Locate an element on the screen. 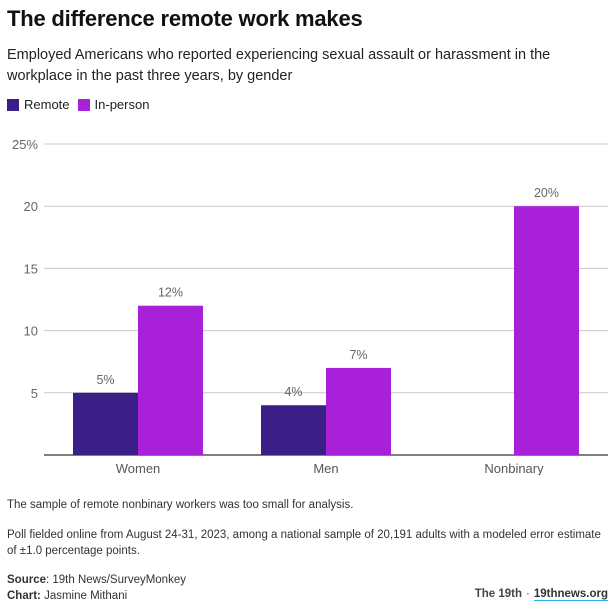  y-tick-label: 10 is located at coordinates (31, 331).